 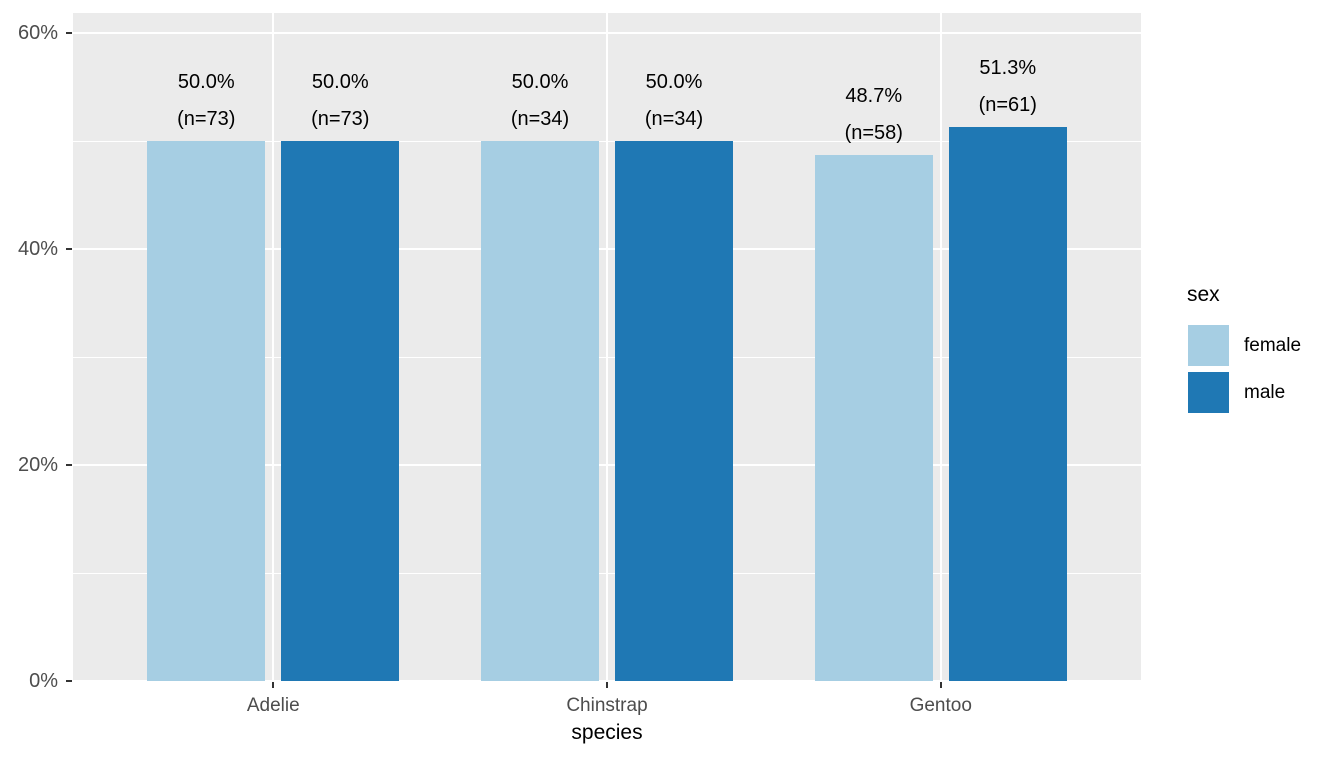 What do you see at coordinates (1273, 345) in the screenshot?
I see `legend-label-female: female` at bounding box center [1273, 345].